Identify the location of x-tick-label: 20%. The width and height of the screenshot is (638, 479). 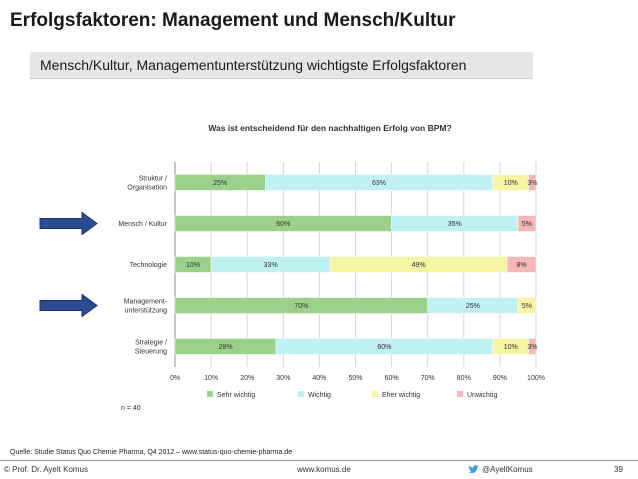
(247, 378).